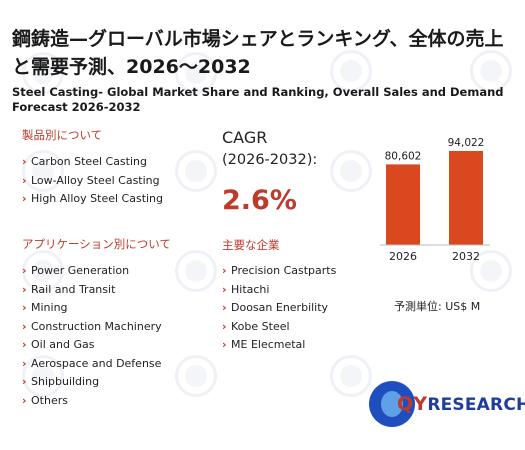 The width and height of the screenshot is (525, 450). I want to click on logo-text: QYRESEARCH, so click(461, 404).